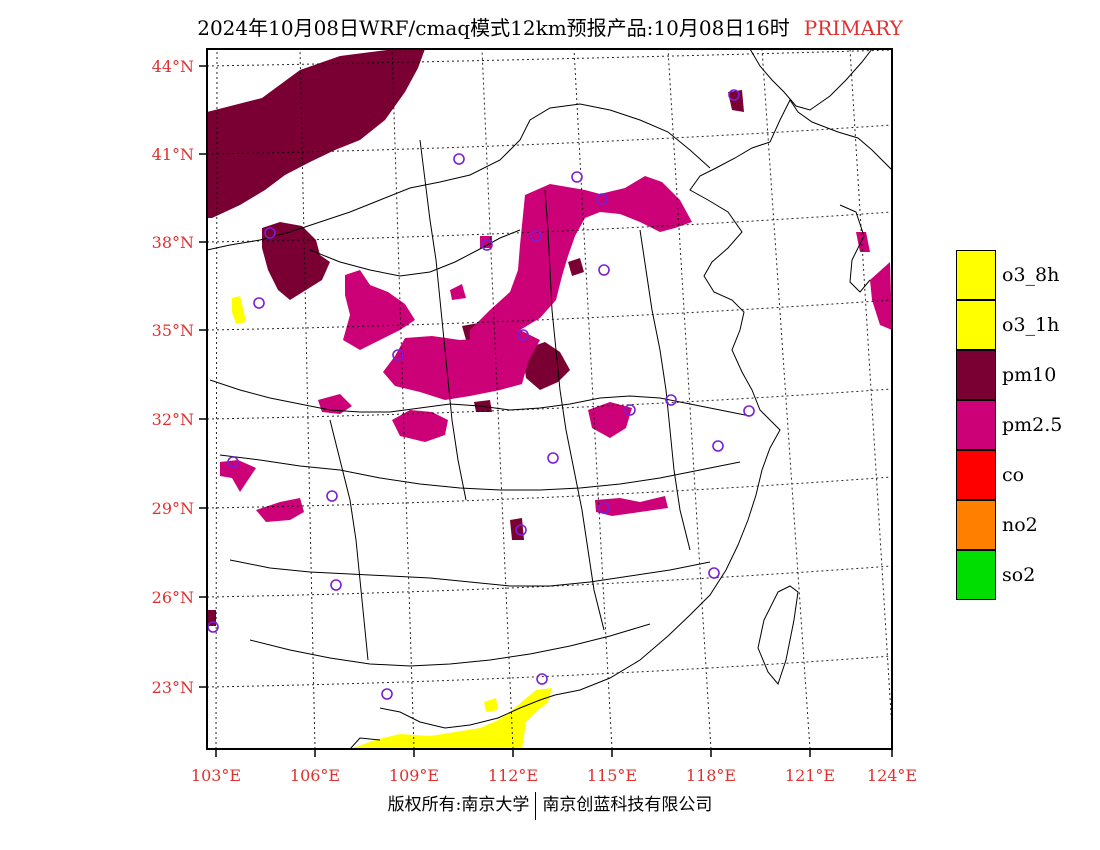 This screenshot has height=850, width=1100. I want to click on pm25-east-coast, so click(881, 296).